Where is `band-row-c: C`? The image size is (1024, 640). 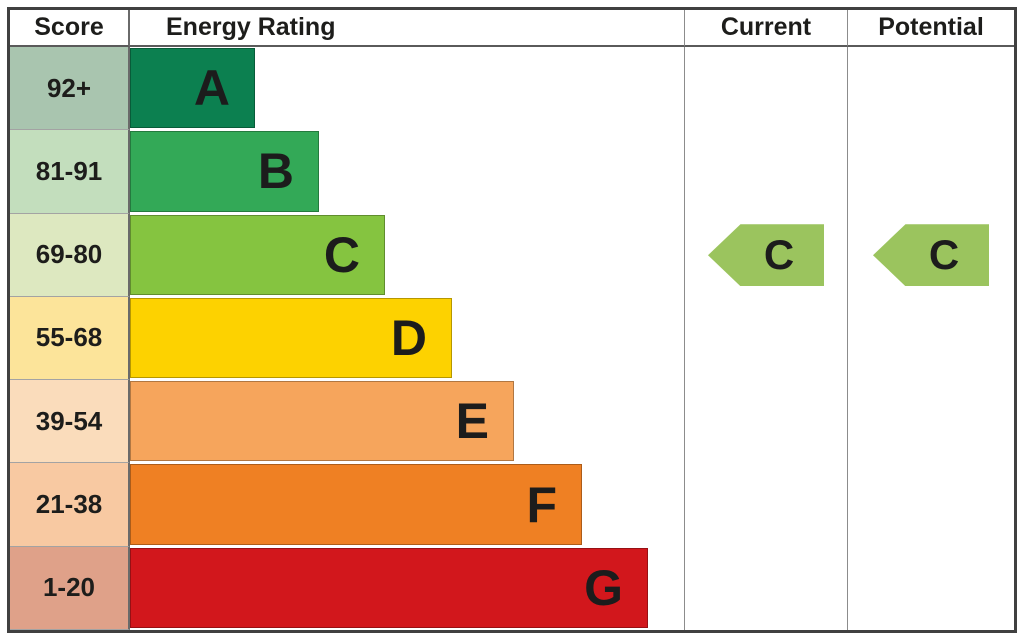
band-row-c: C is located at coordinates (407, 255).